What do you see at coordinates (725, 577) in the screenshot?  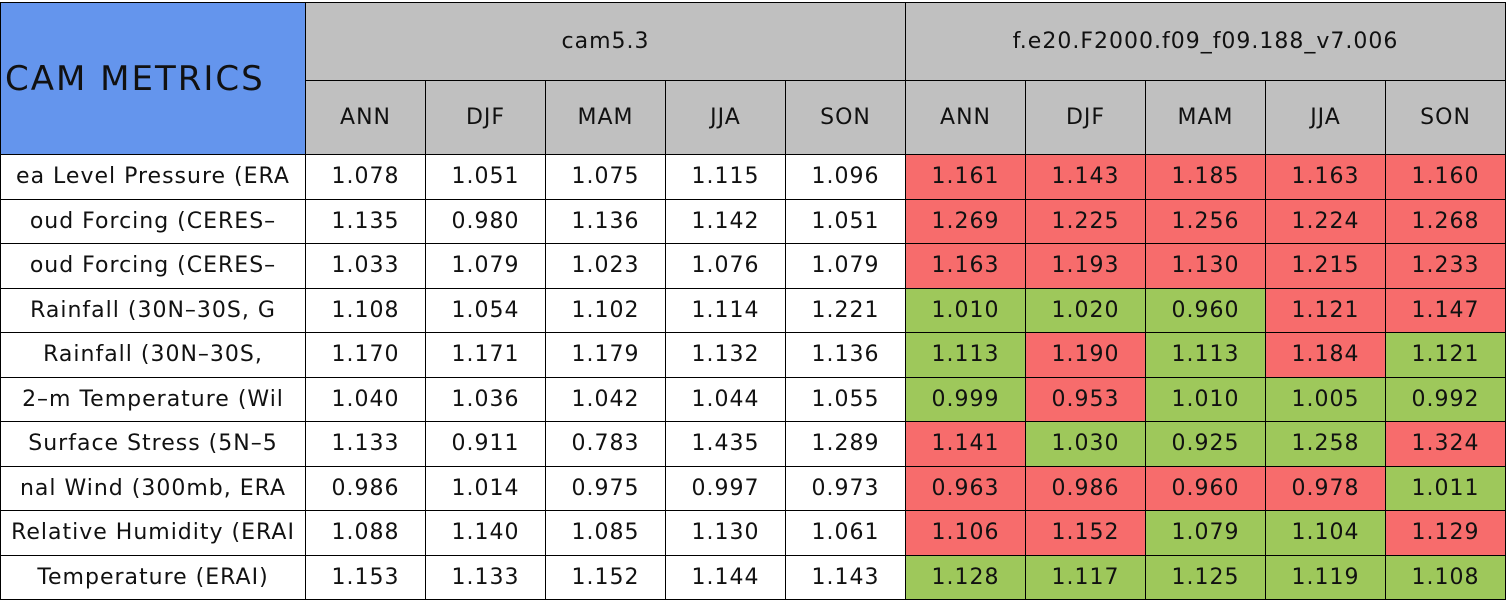 I see `metric-cell: 1.144` at bounding box center [725, 577].